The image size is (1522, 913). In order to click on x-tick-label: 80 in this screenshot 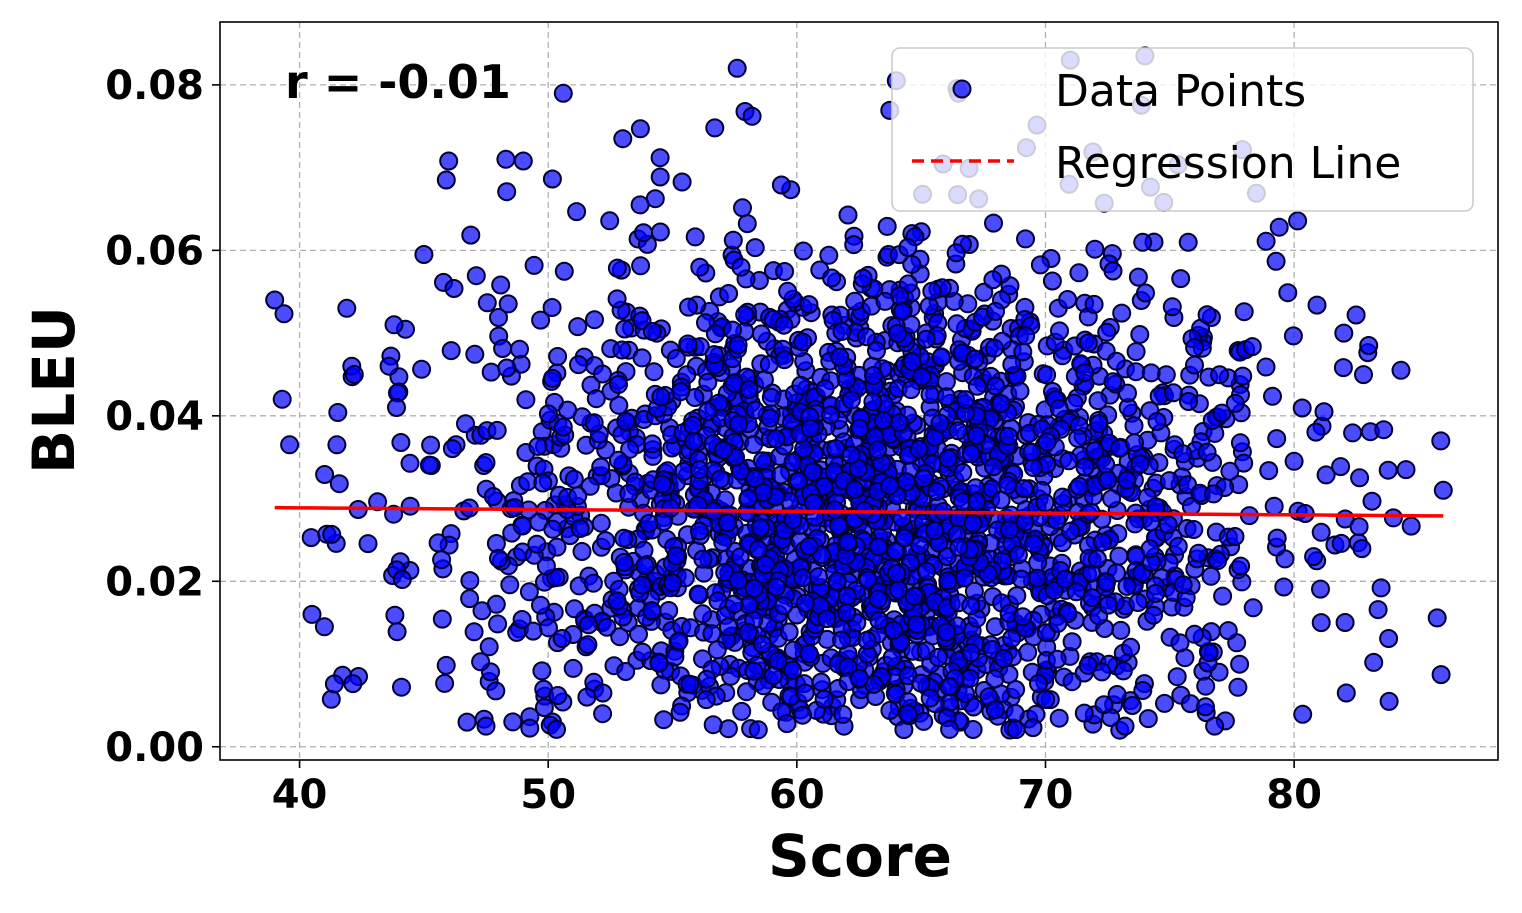, I will do `click(1294, 795)`.